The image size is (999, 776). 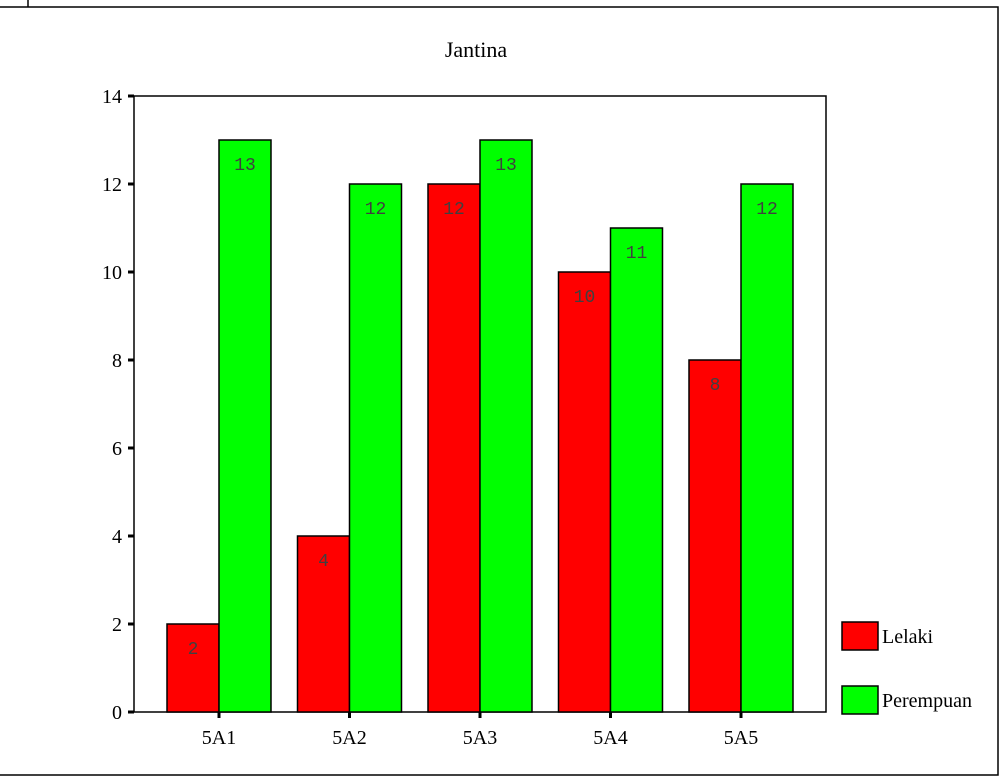 I want to click on bar-perempuan-5a3, so click(x=506, y=426).